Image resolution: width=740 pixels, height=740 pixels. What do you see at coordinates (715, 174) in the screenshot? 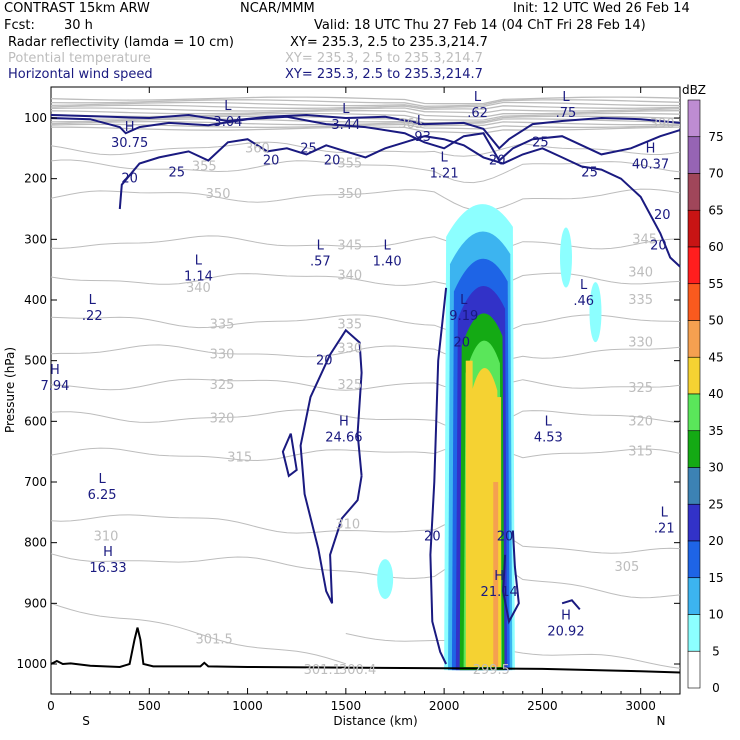
I see `colorbar-label: 70` at bounding box center [715, 174].